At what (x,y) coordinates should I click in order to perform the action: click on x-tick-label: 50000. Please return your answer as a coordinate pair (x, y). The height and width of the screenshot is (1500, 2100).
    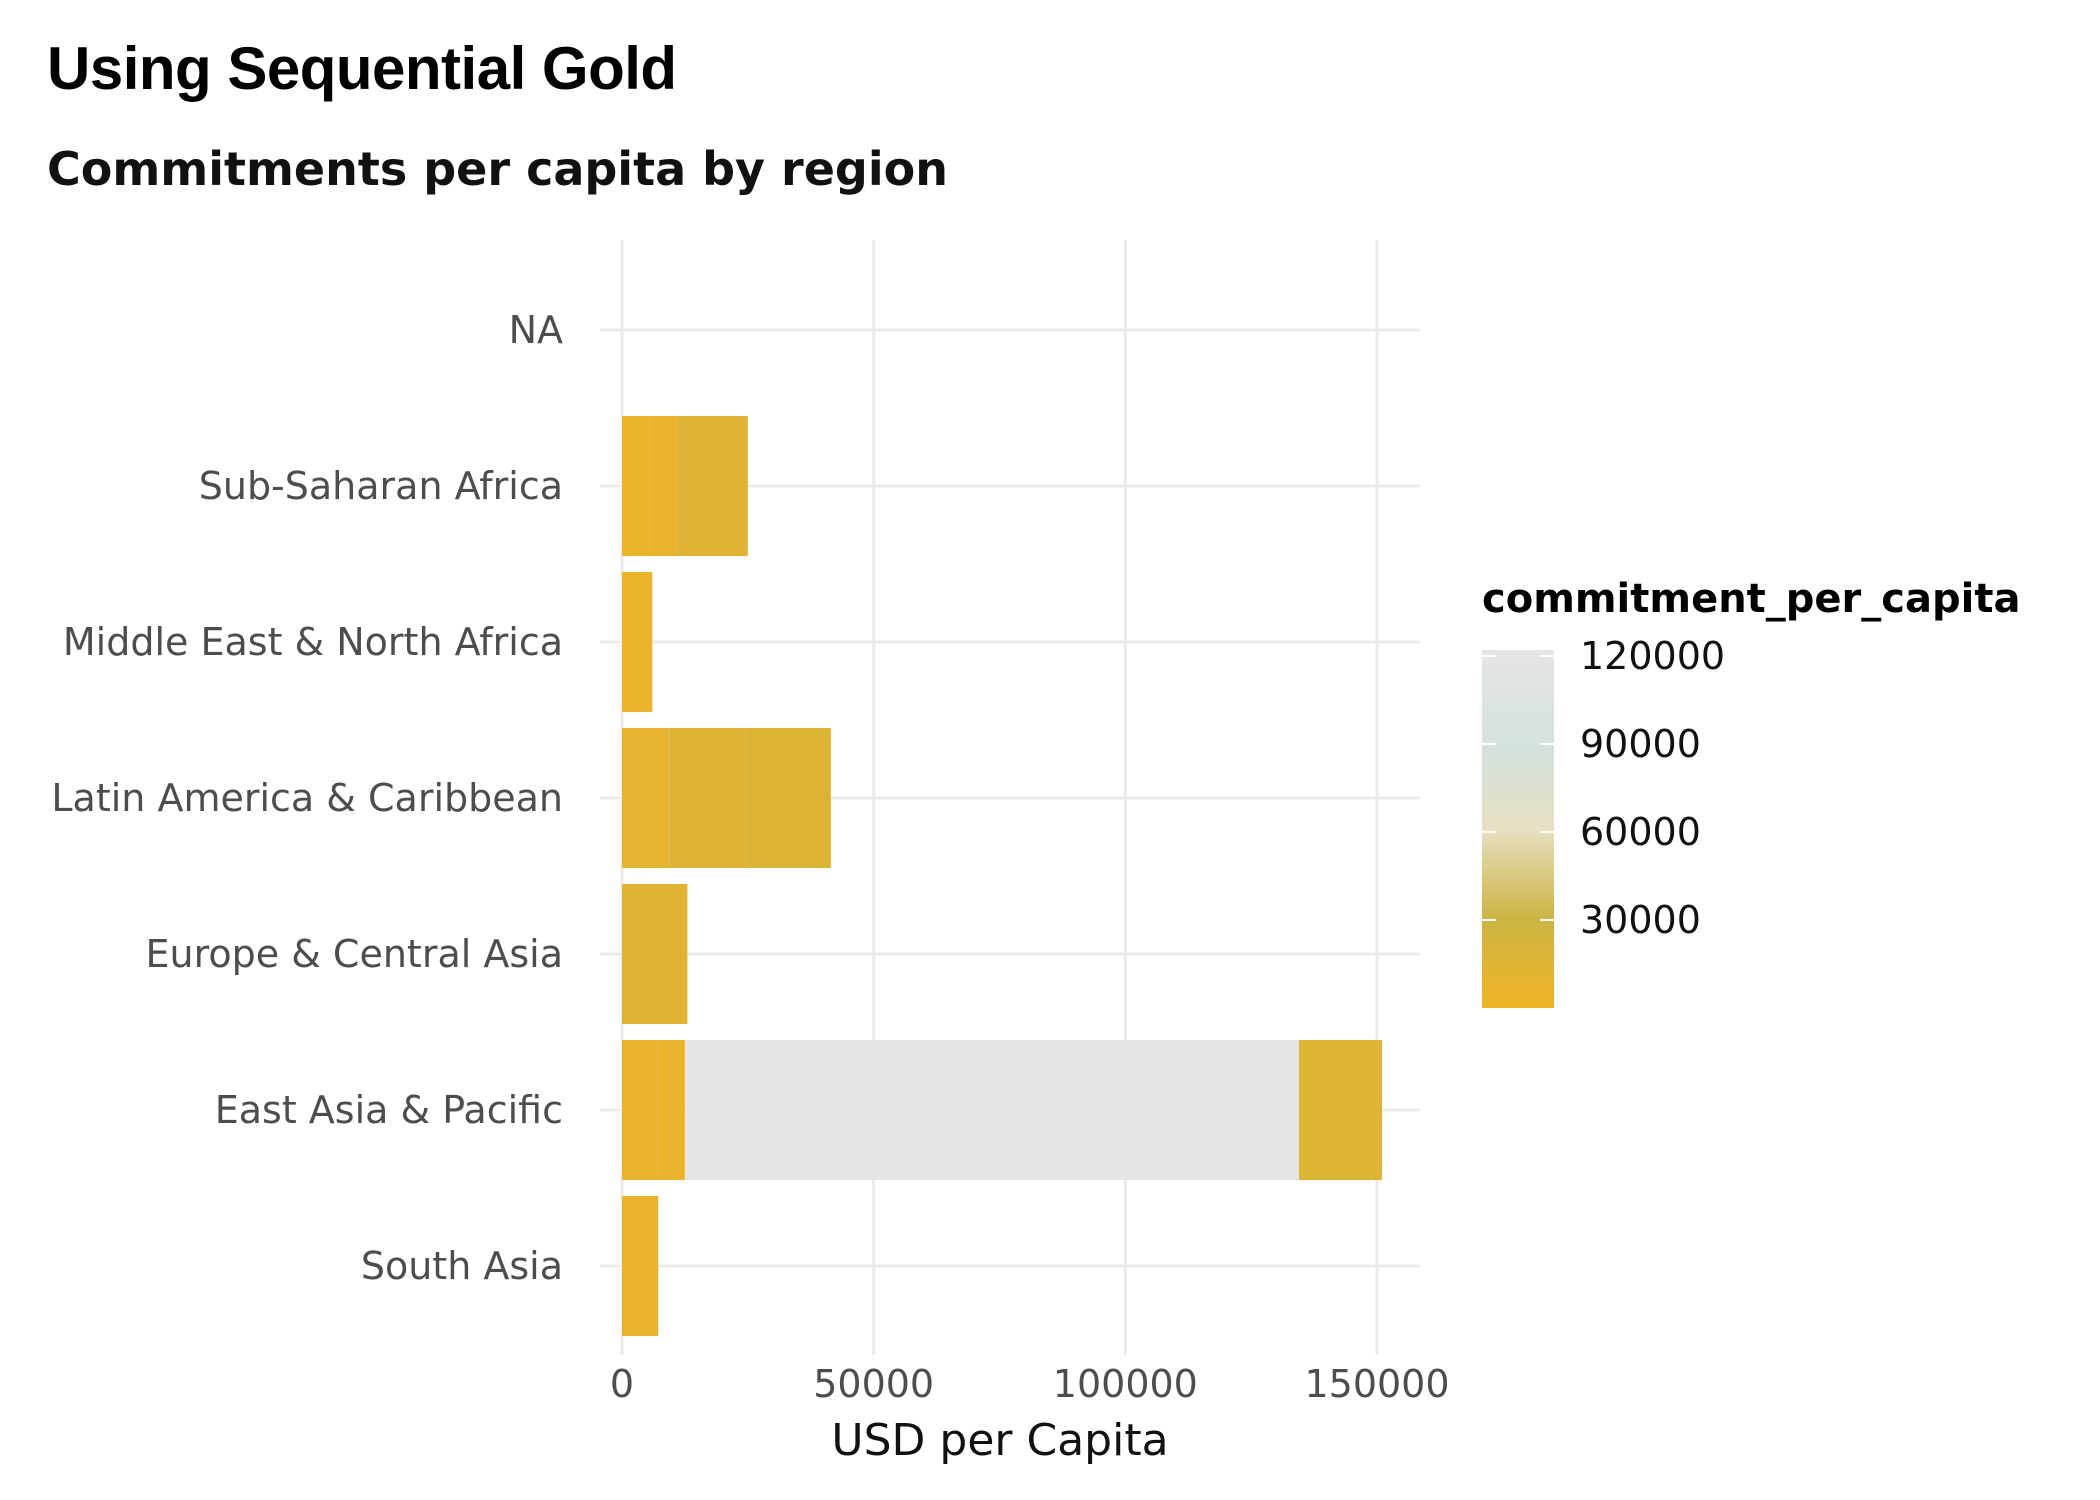
    Looking at the image, I should click on (873, 1384).